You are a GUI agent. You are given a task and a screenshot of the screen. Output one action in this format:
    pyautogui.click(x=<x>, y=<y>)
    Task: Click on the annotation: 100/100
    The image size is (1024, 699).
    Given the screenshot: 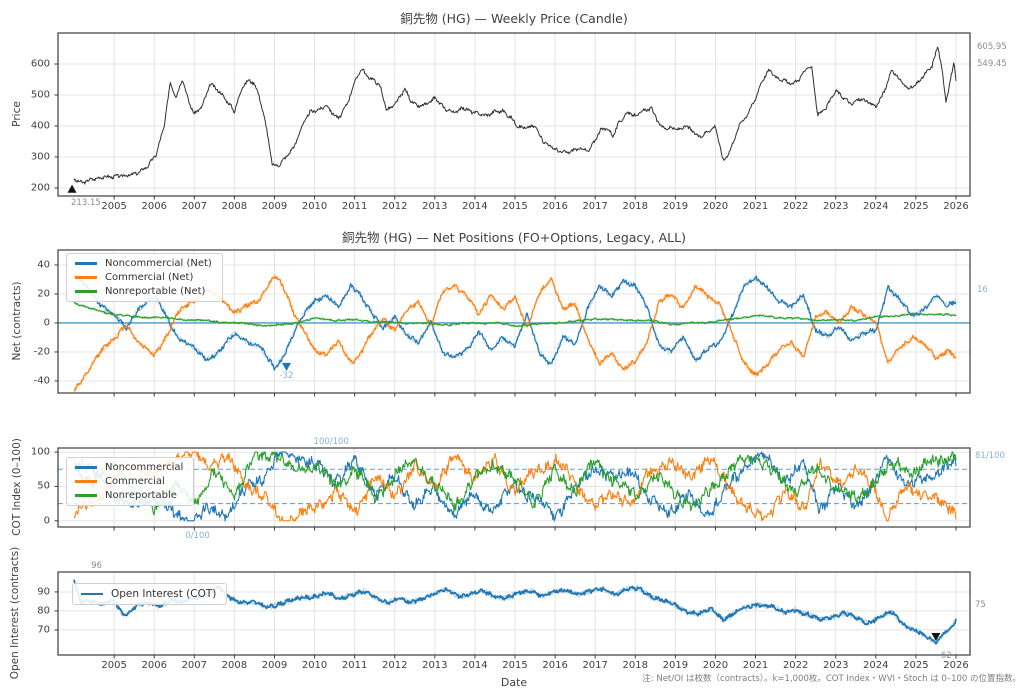 What is the action you would take?
    pyautogui.click(x=331, y=441)
    